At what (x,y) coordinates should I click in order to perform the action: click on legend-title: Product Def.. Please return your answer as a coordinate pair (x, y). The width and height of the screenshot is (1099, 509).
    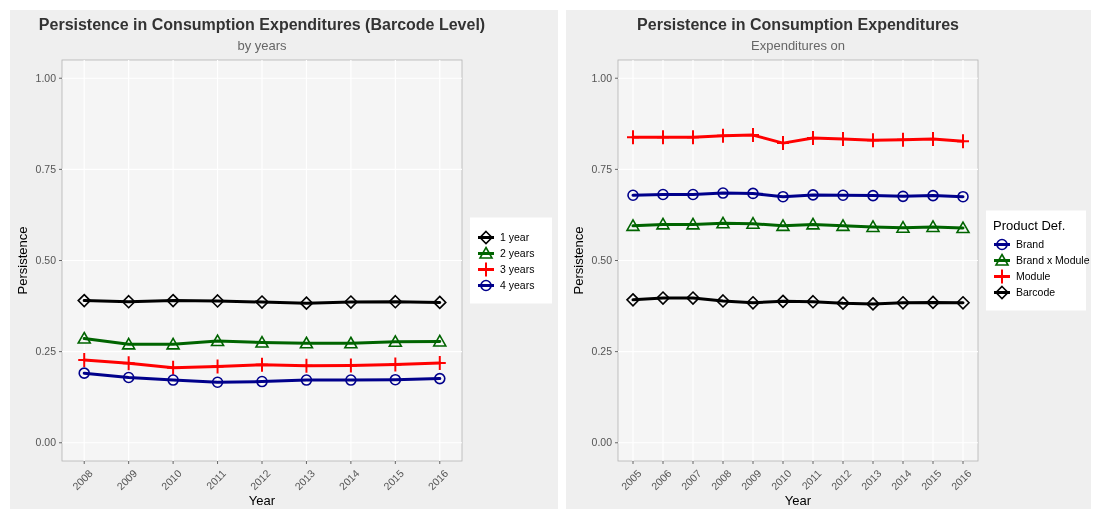
    Looking at the image, I should click on (1029, 225).